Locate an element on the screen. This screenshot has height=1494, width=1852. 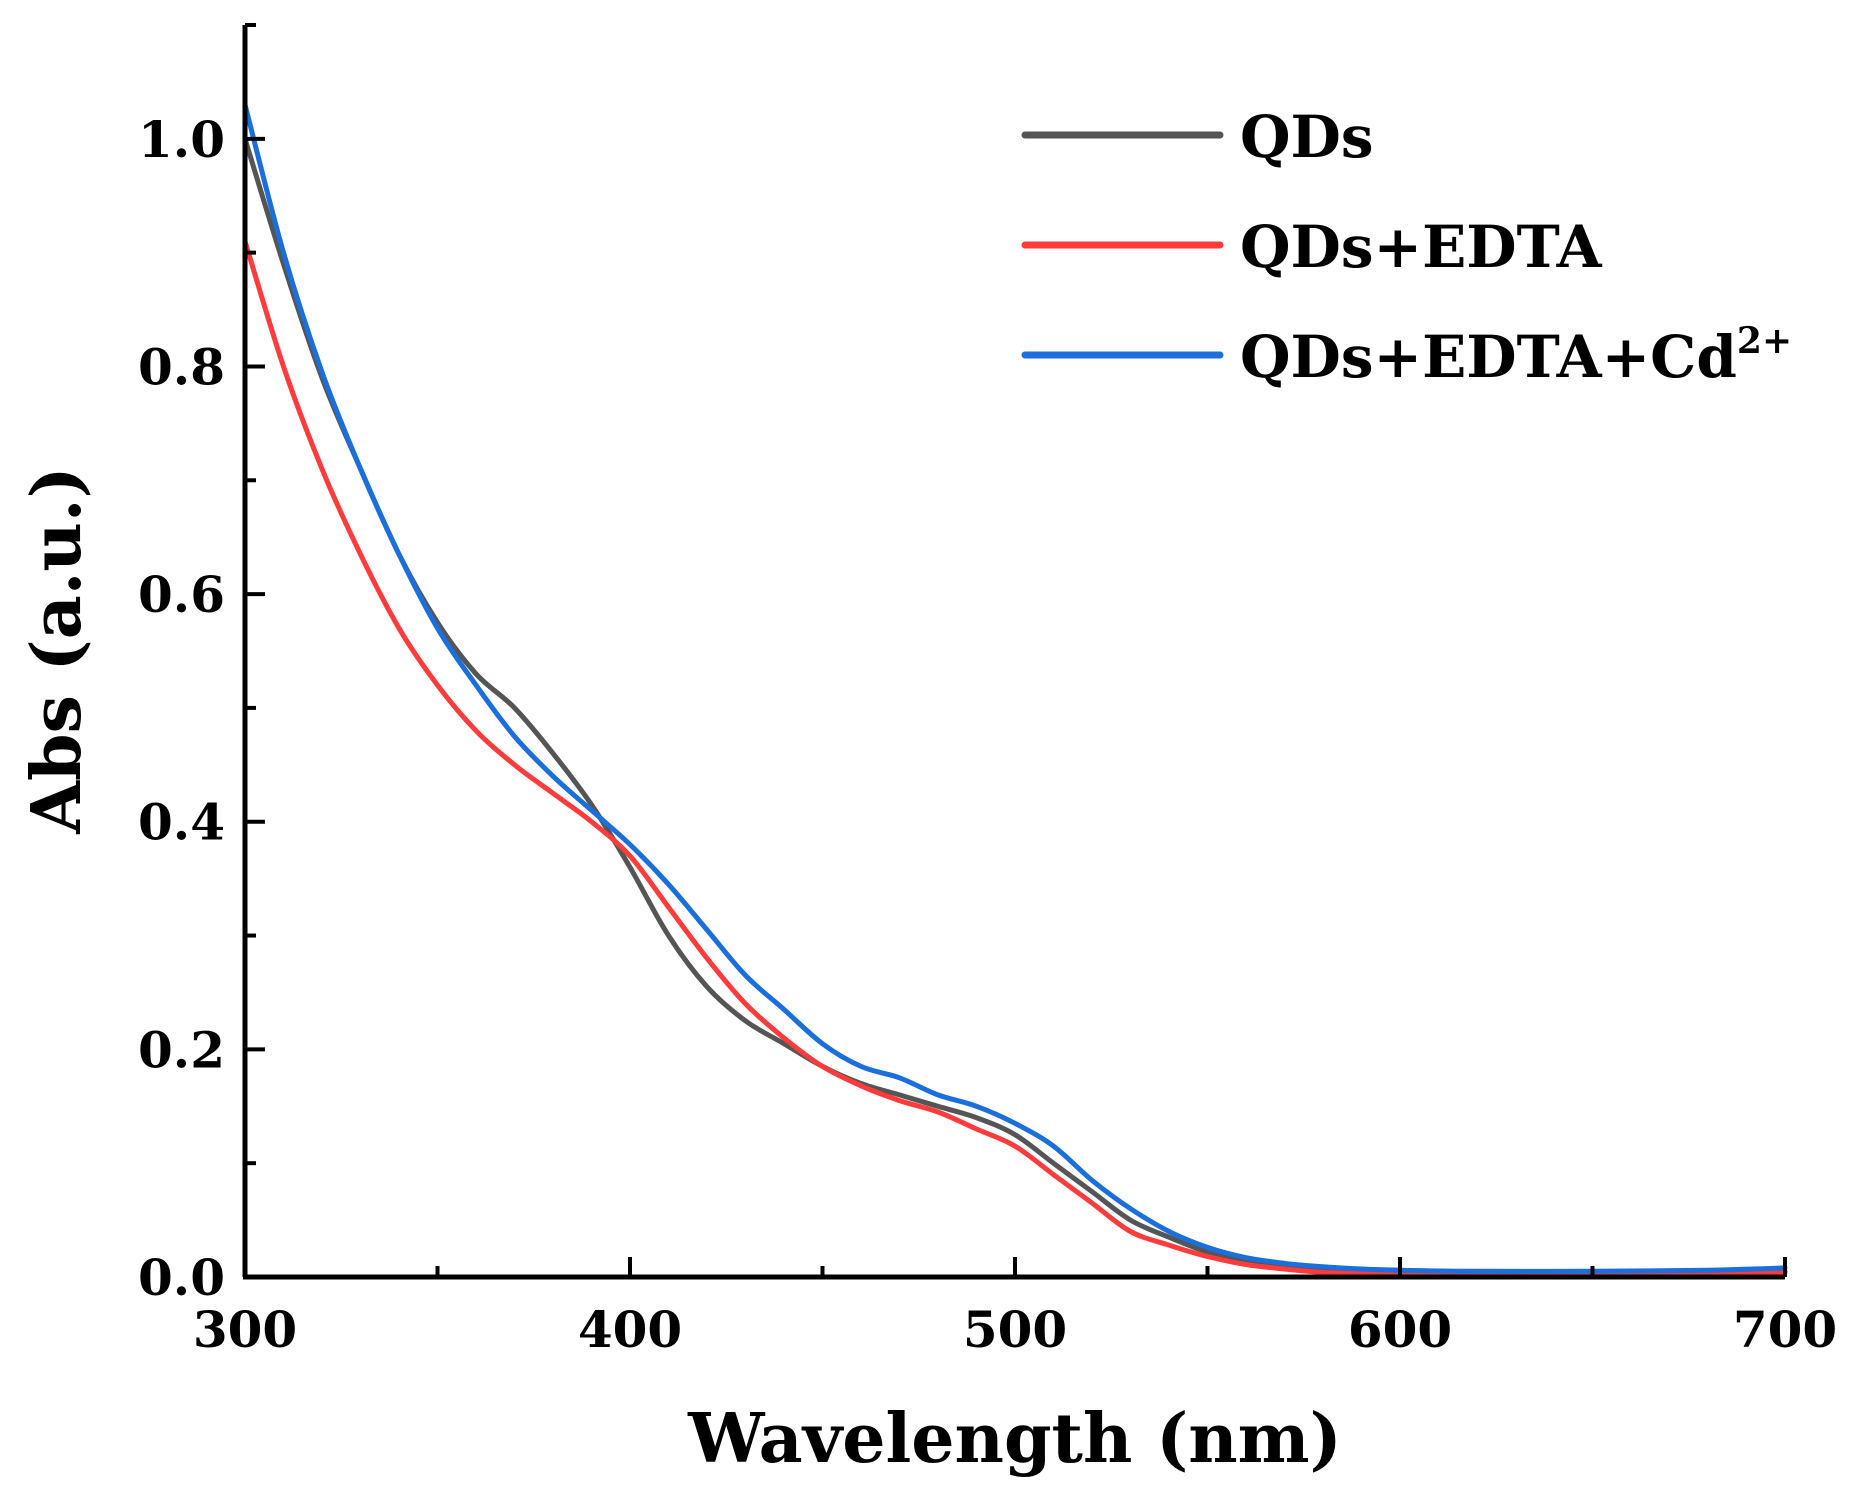
legend-item-1: QDs+EDTA is located at coordinates (1312, 247).